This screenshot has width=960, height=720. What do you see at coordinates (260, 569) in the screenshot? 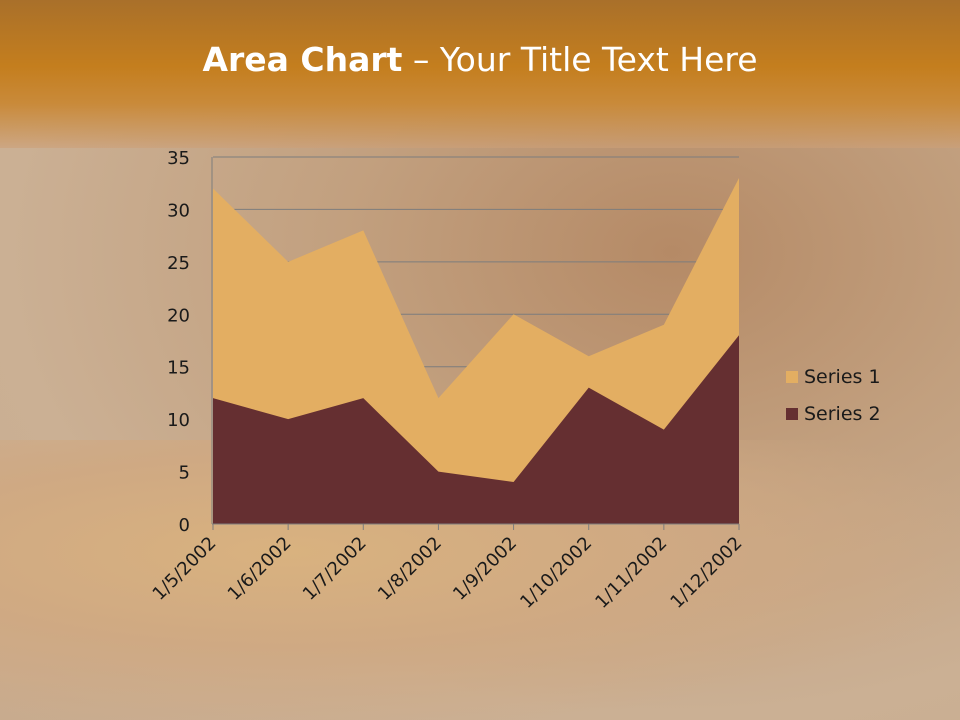
I see `x-tick-label: 1/6/2002` at bounding box center [260, 569].